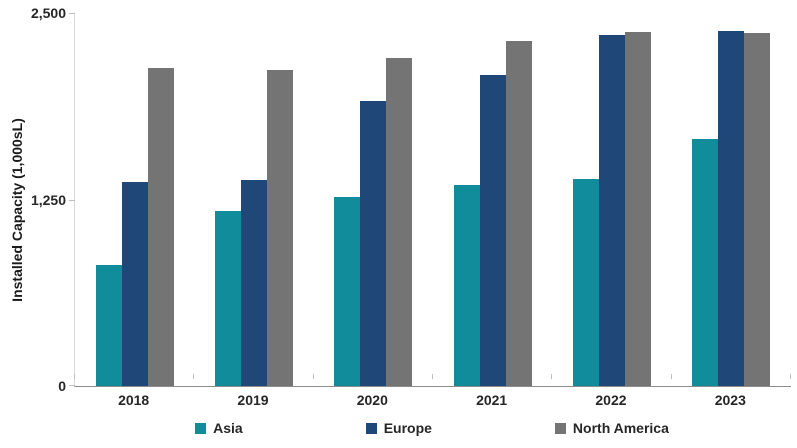 This screenshot has height=448, width=797. What do you see at coordinates (492, 400) in the screenshot?
I see `x-label-2021: 2021` at bounding box center [492, 400].